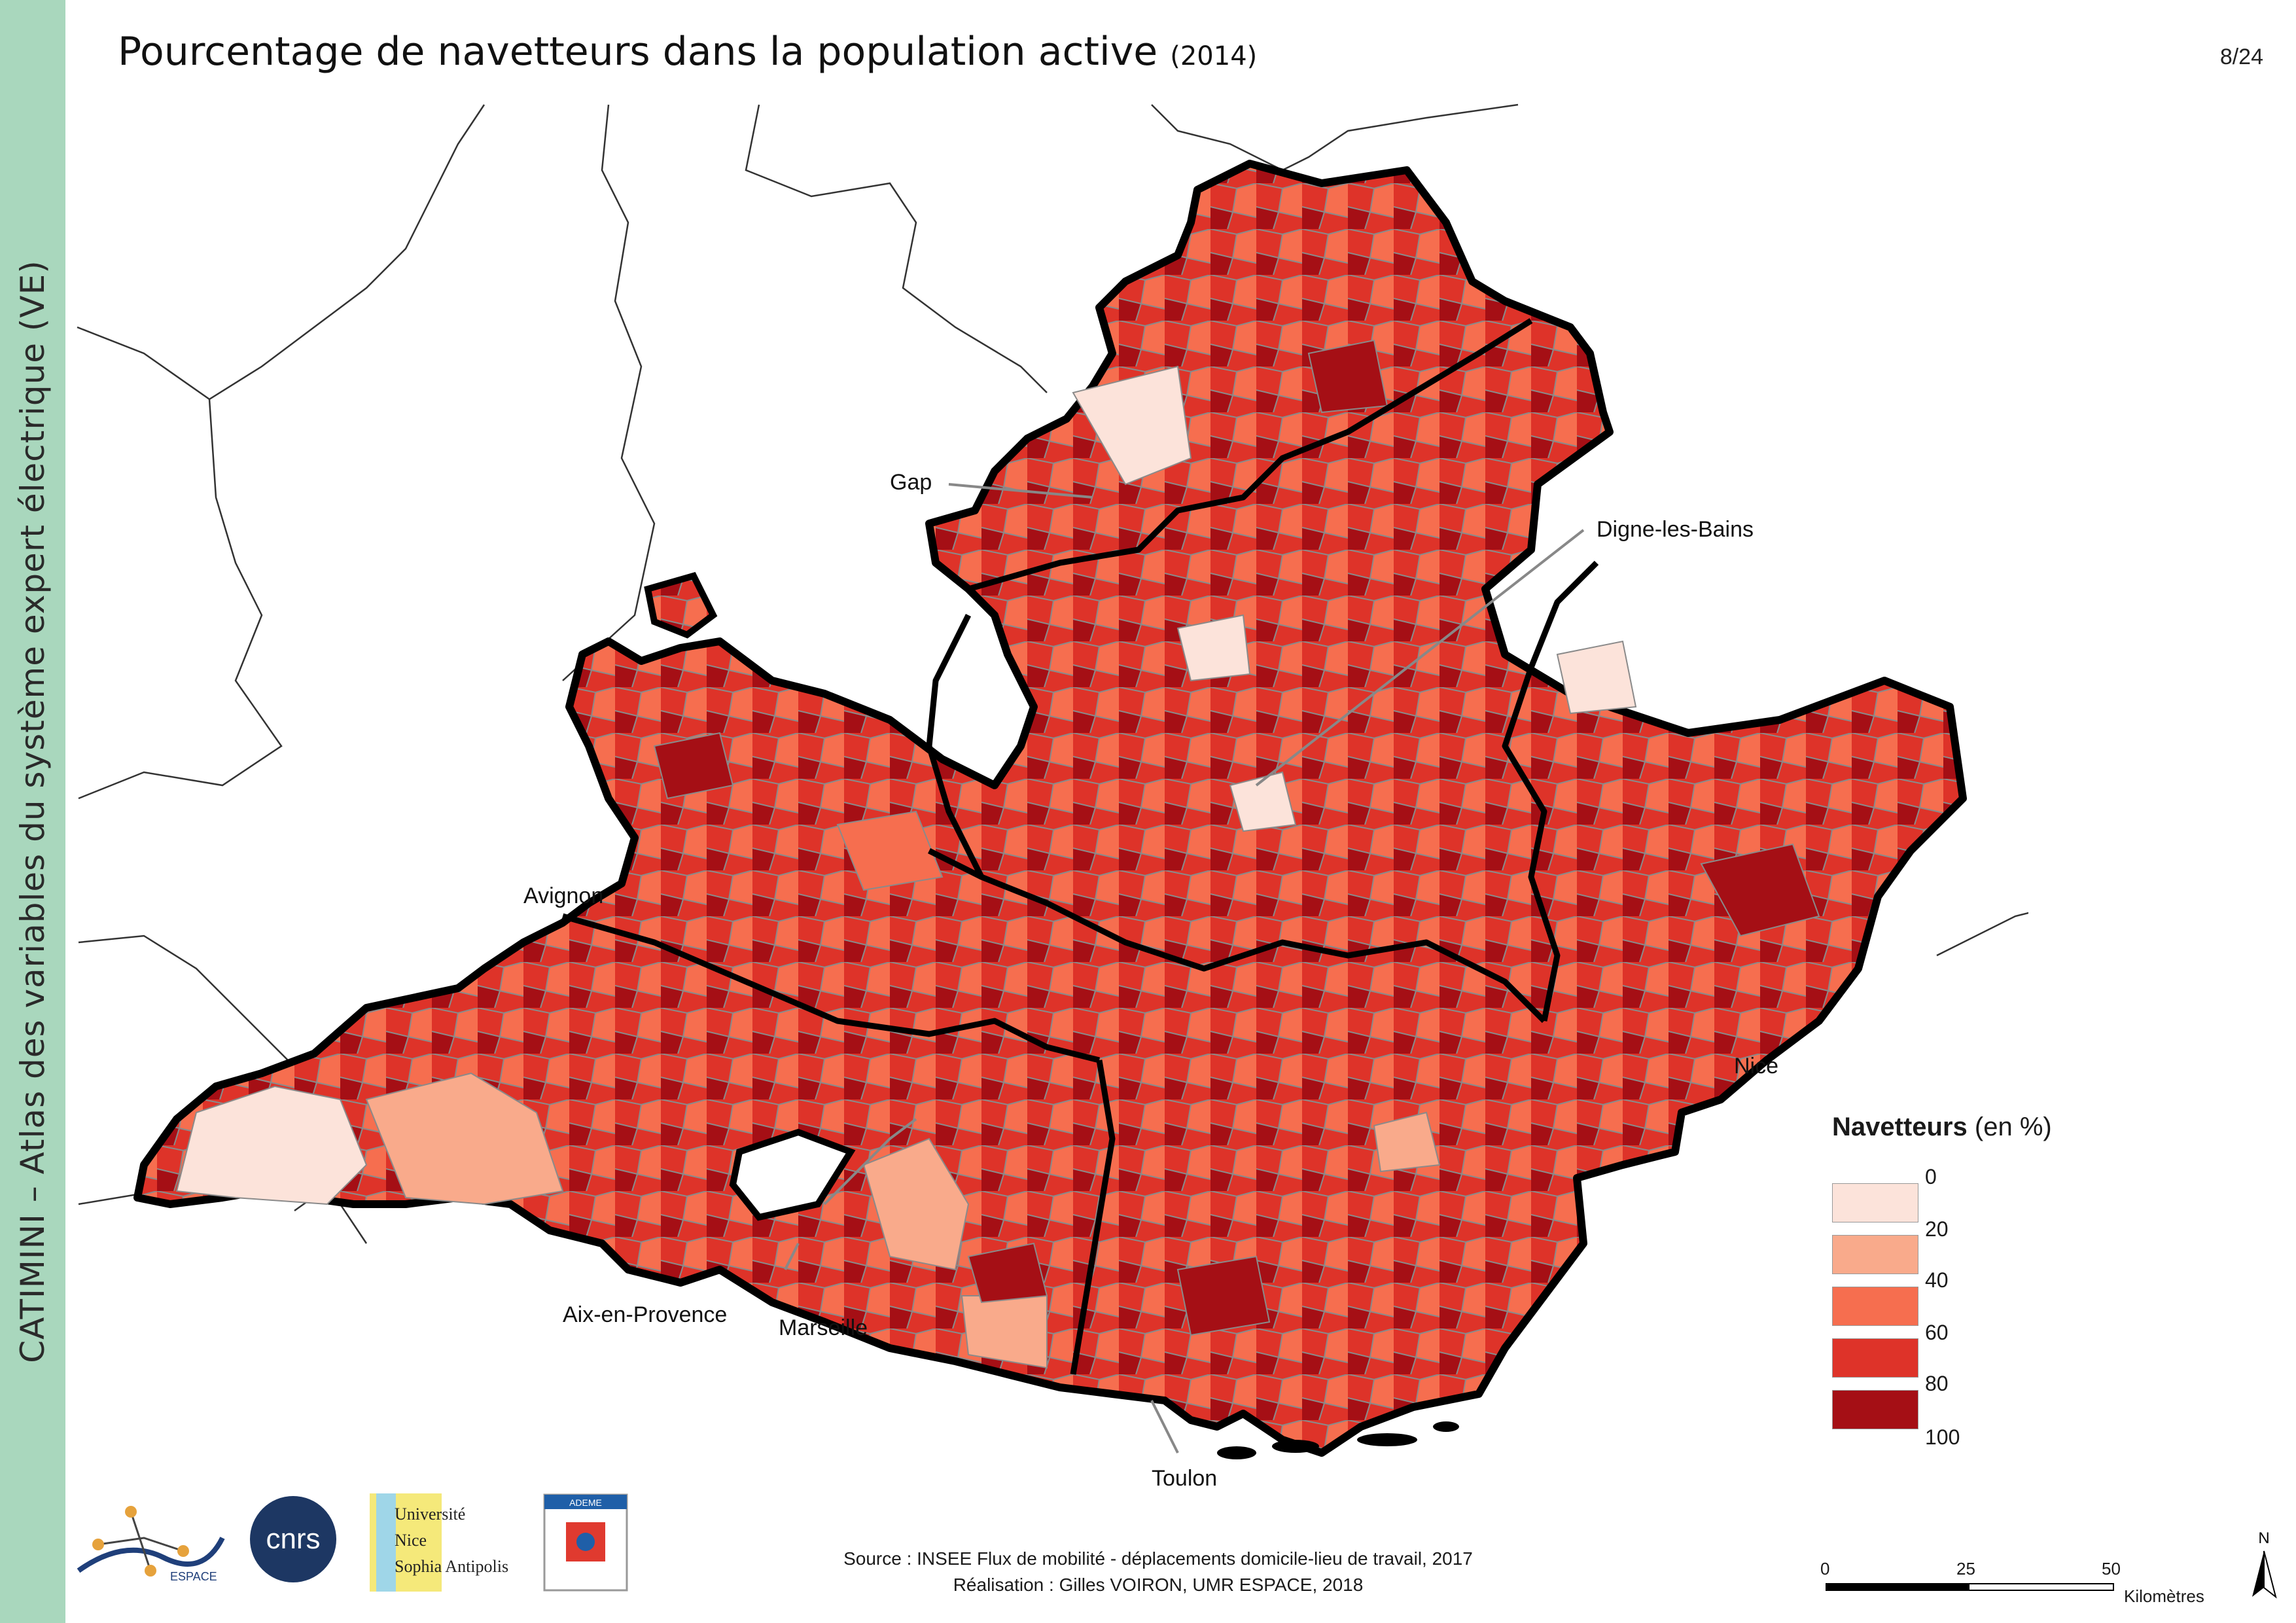 This screenshot has width=2296, height=1623. What do you see at coordinates (150, 1541) in the screenshot?
I see `espace-logo: ESPACE` at bounding box center [150, 1541].